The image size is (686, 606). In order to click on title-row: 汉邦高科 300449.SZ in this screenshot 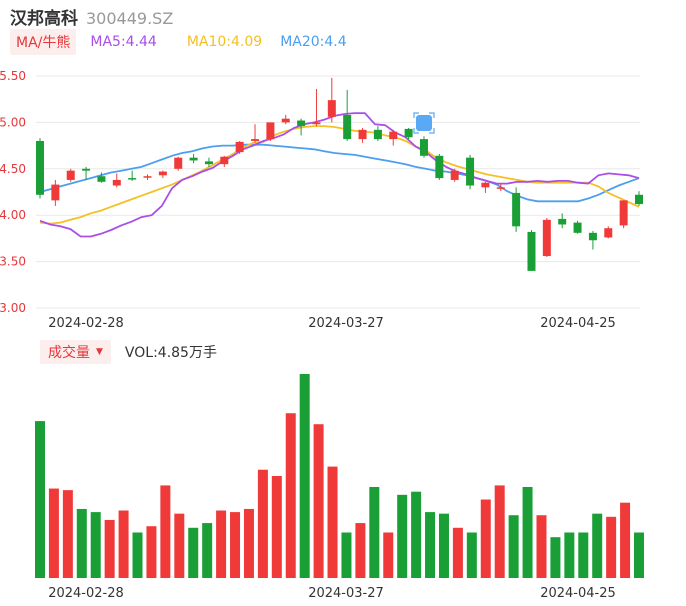, I will do `click(92, 16)`.